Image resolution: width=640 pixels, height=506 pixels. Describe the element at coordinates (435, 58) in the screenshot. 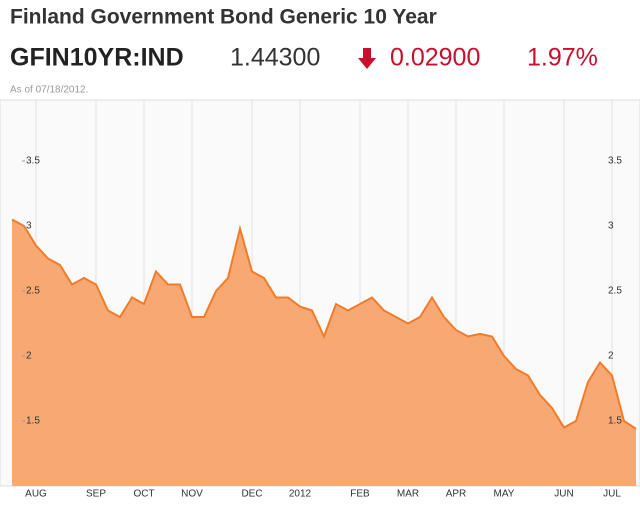

I see `change: 0.02900` at that location.